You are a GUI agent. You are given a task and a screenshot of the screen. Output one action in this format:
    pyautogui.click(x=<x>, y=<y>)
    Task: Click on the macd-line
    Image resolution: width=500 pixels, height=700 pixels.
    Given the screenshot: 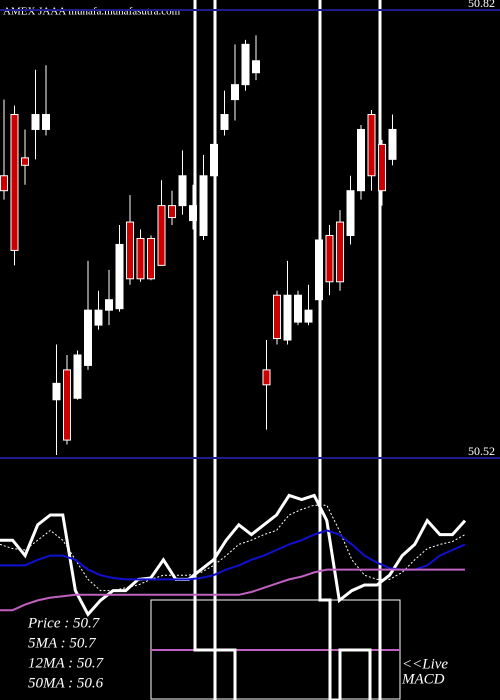 What is the action you would take?
    pyautogui.click(x=345, y=350)
    